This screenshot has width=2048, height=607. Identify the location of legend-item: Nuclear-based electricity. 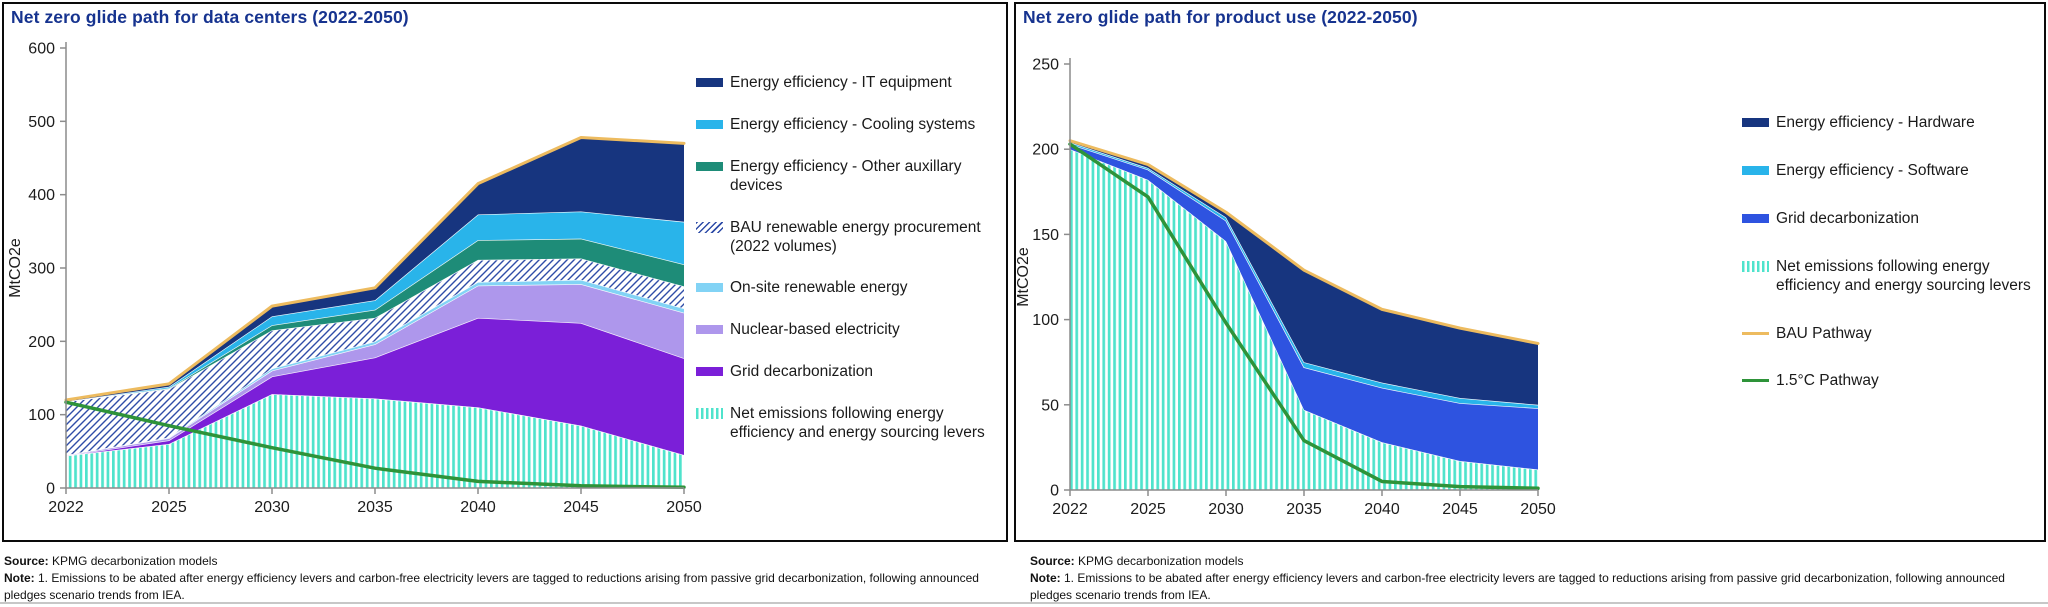
(852, 330).